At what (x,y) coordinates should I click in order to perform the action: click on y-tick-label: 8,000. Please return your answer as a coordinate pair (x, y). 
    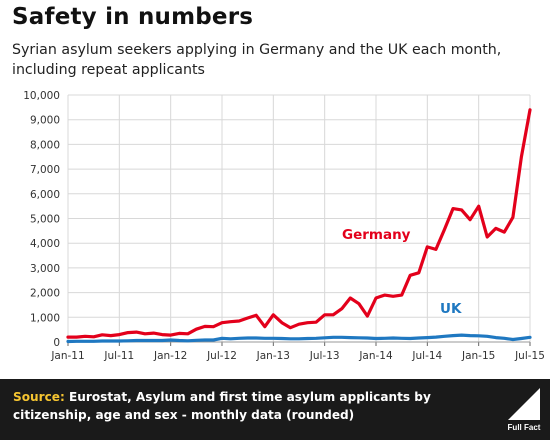
    Looking at the image, I should click on (45, 145).